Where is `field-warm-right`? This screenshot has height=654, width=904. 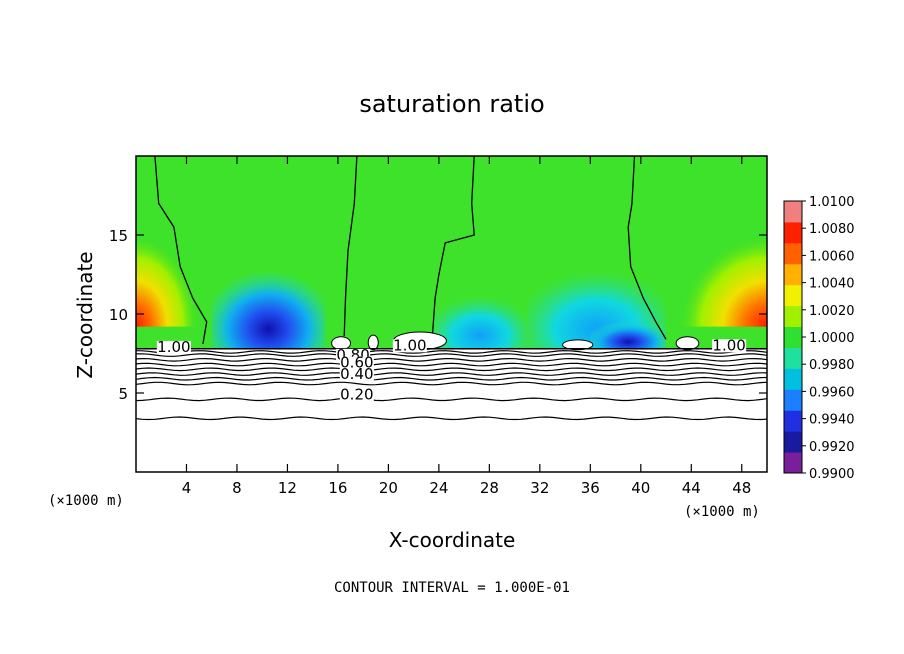 field-warm-right is located at coordinates (722, 281).